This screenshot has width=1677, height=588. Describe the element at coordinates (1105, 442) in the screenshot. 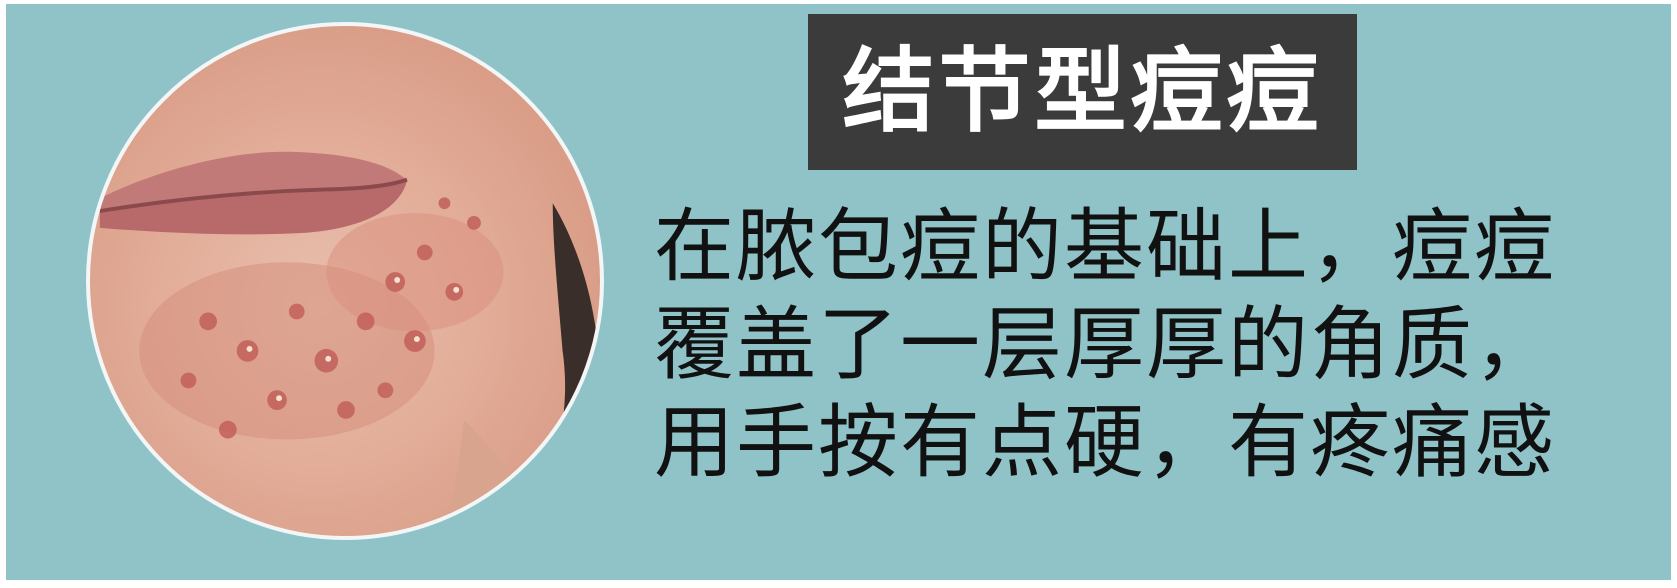

I see `description-line-3: 用手按有点硬，有疼痛感` at that location.